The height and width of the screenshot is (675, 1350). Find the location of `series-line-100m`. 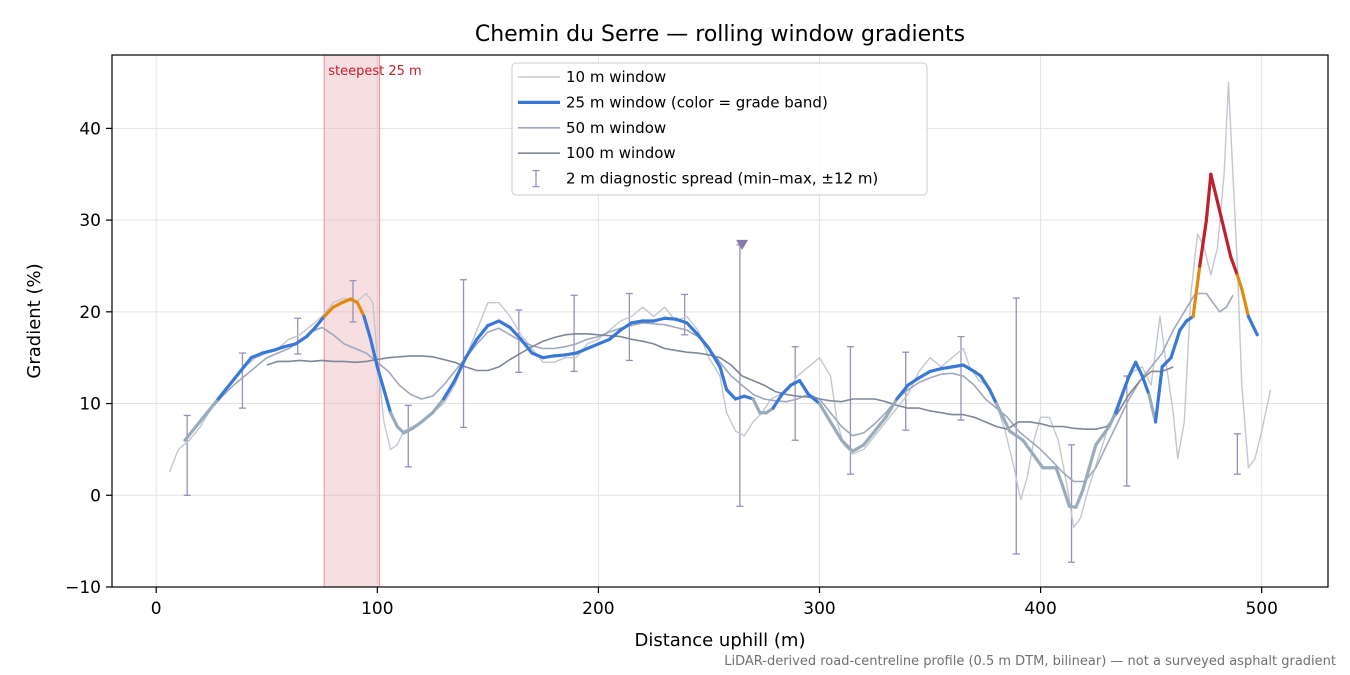

series-line-100m is located at coordinates (720, 381).